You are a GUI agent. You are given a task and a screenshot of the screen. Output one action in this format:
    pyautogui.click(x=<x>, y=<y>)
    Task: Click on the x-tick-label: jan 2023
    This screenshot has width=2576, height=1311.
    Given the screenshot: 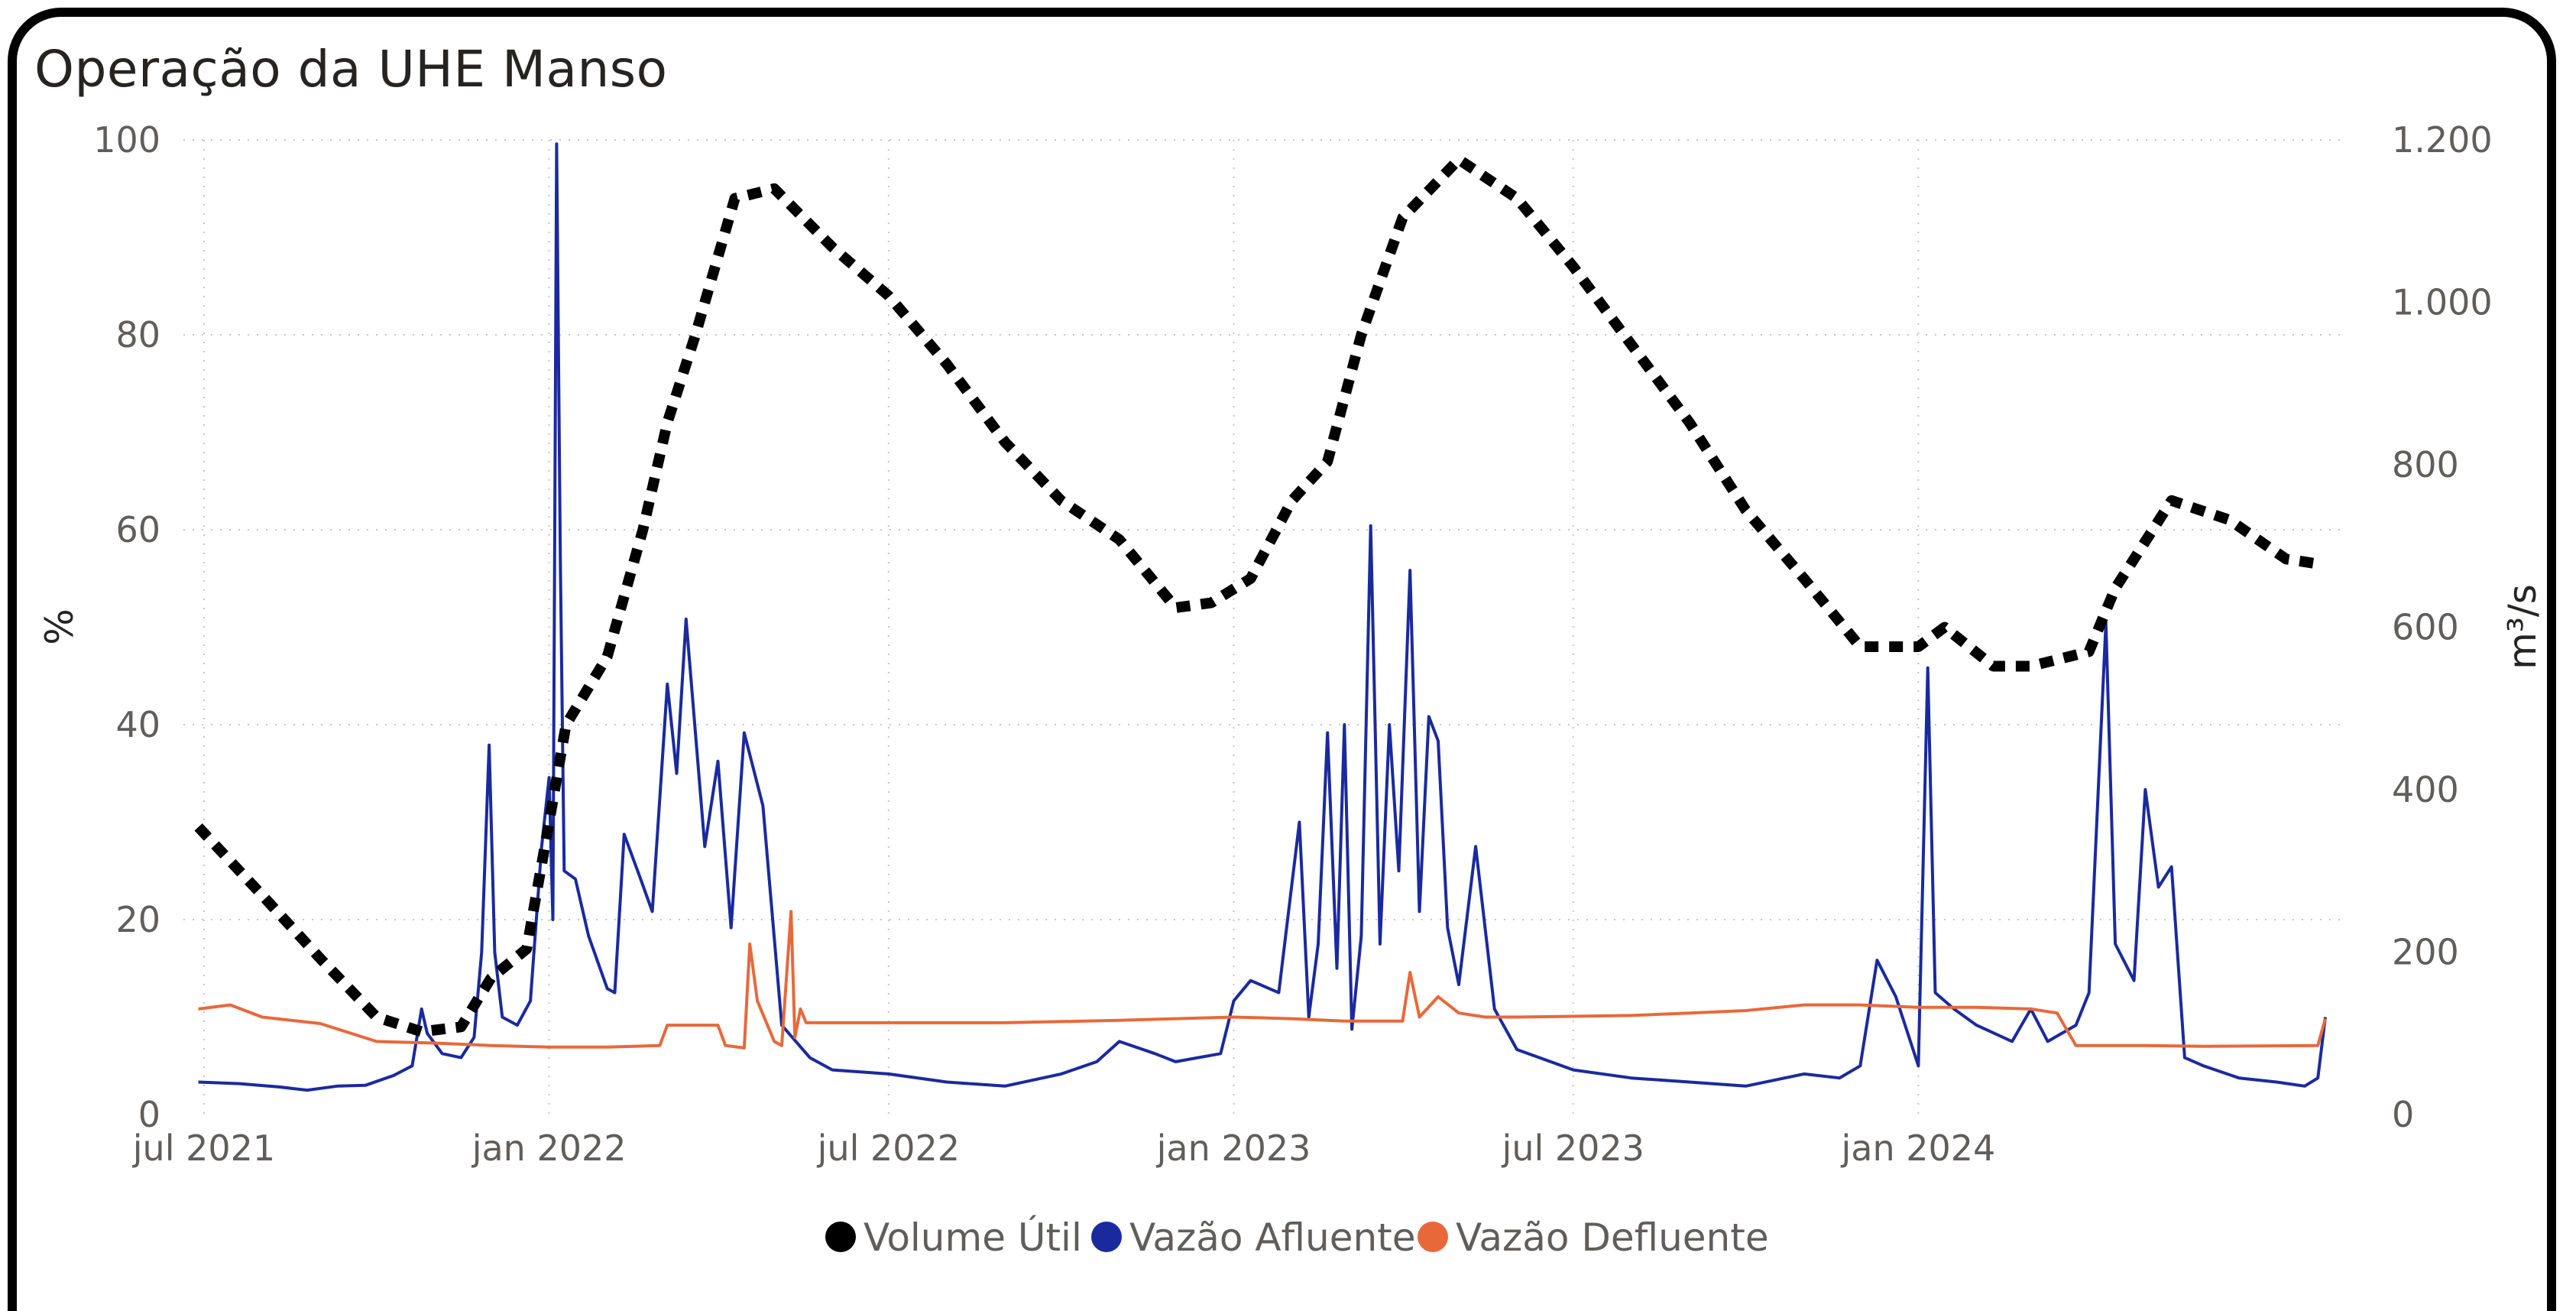 What is the action you would take?
    pyautogui.click(x=1234, y=1148)
    